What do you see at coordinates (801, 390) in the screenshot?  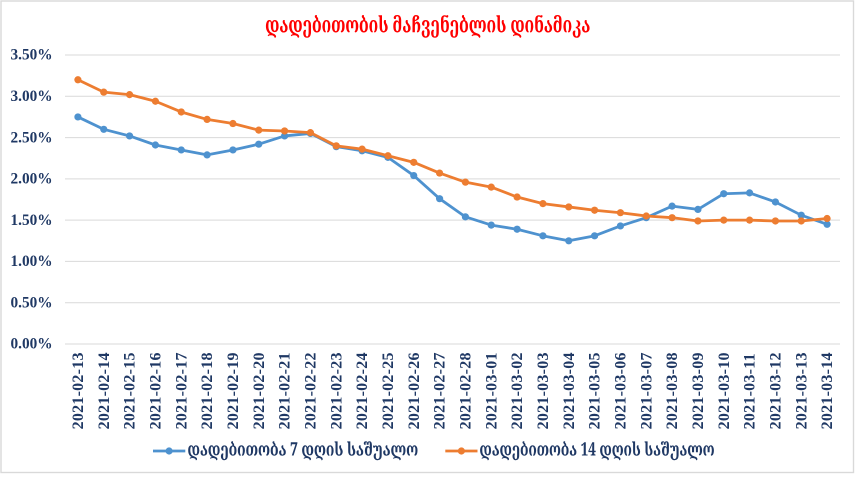 I see `svg-text: 2021-03-13` at bounding box center [801, 390].